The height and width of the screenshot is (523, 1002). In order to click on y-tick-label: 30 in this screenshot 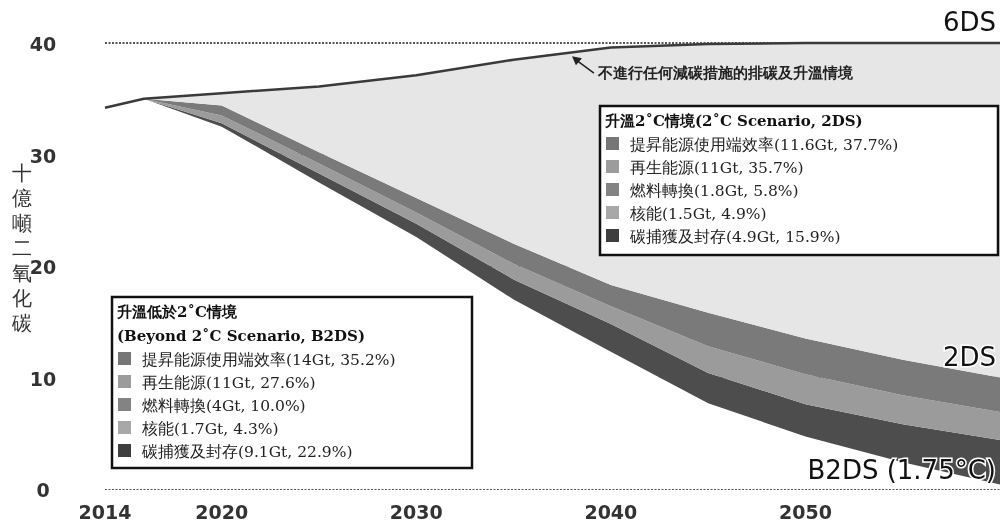, I will do `click(43, 155)`.